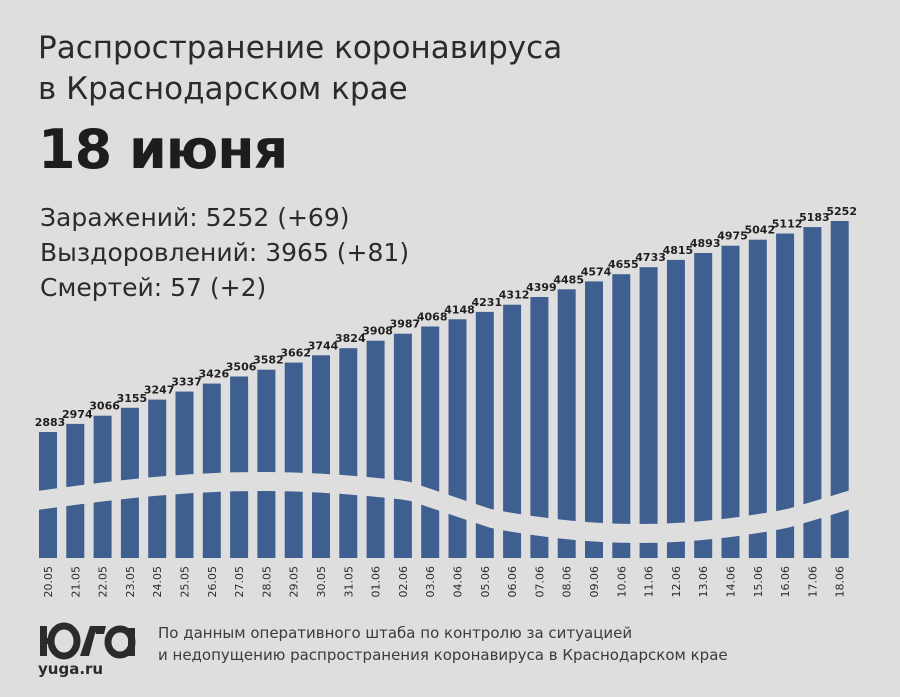 This screenshot has height=697, width=900. I want to click on x-tick-label: 30.05, so click(321, 582).